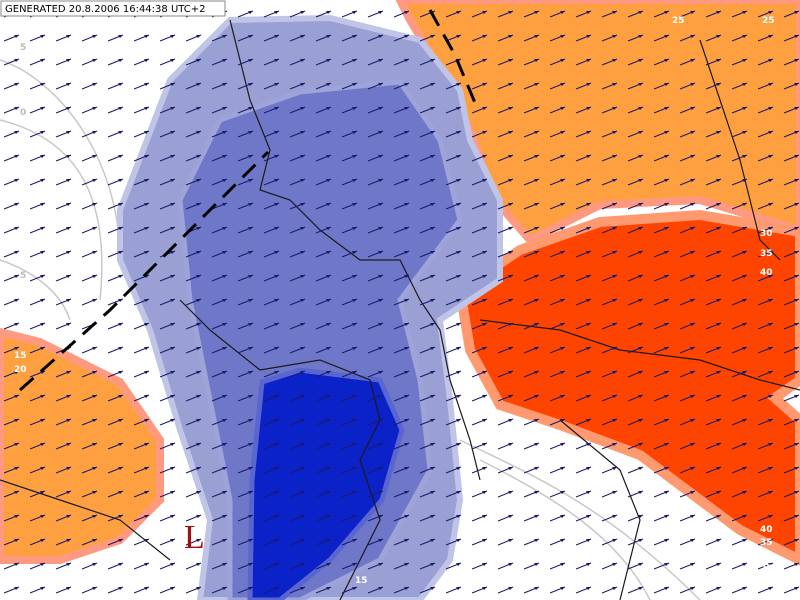  Describe the element at coordinates (194, 537) in the screenshot. I see `low-pressure-marker: L` at that location.